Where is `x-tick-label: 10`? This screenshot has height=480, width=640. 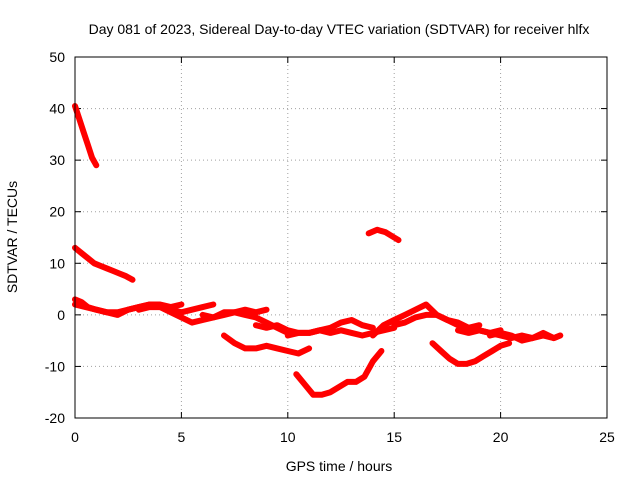 x-tick-label: 10 is located at coordinates (288, 437).